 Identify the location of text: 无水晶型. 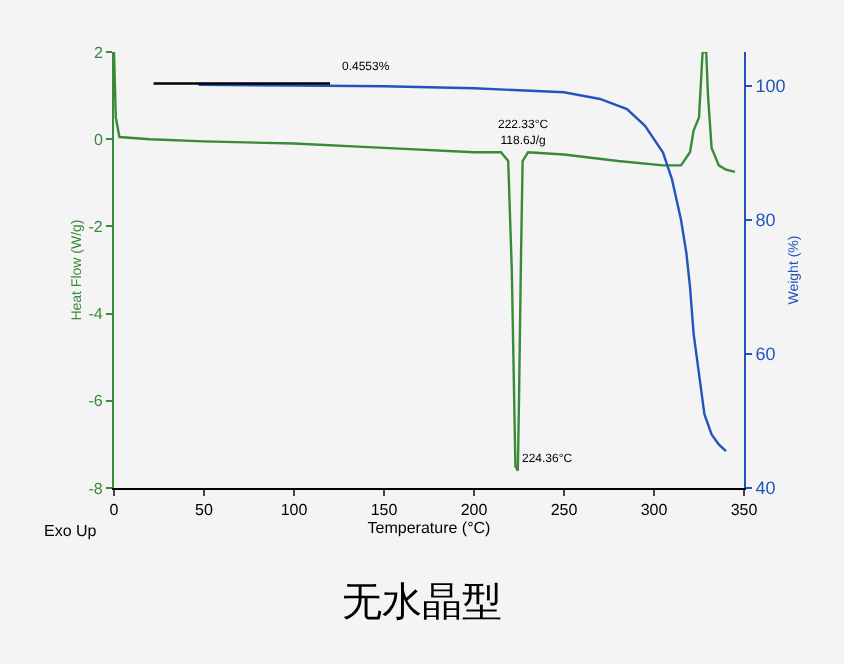
(422, 600).